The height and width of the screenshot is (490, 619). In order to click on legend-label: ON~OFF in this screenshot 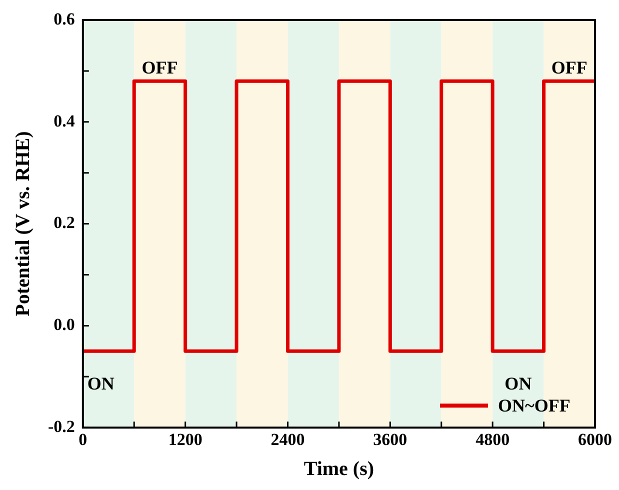, I will do `click(534, 405)`.